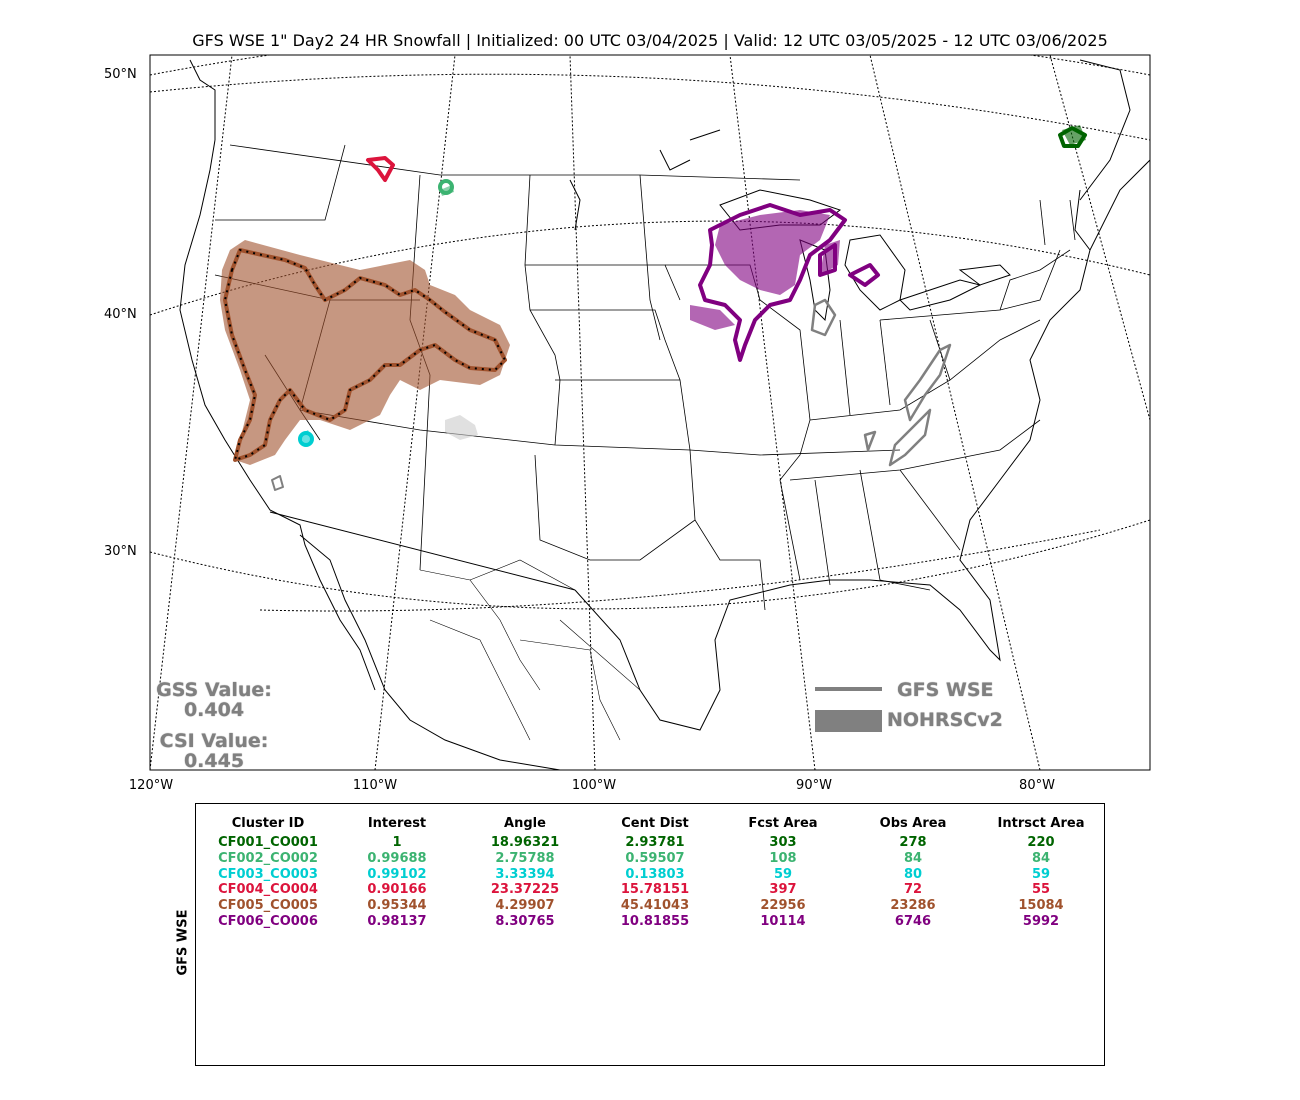 Image resolution: width=1300 pixels, height=1100 pixels. What do you see at coordinates (655, 890) in the screenshot?
I see `table-cell: 15.78151` at bounding box center [655, 890].